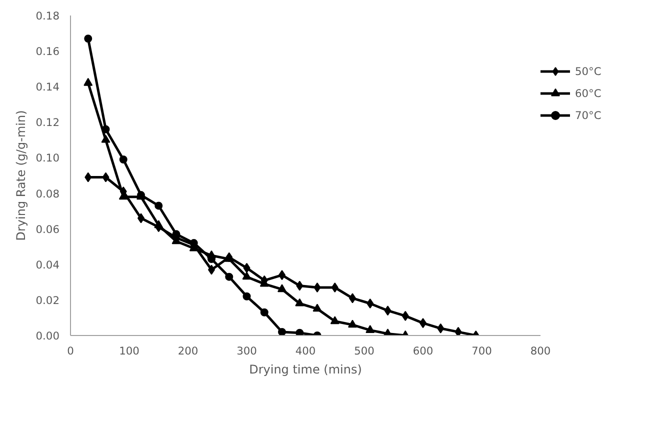  What do you see at coordinates (48, 193) in the screenshot?
I see `y-tick-label: 0.08` at bounding box center [48, 193].